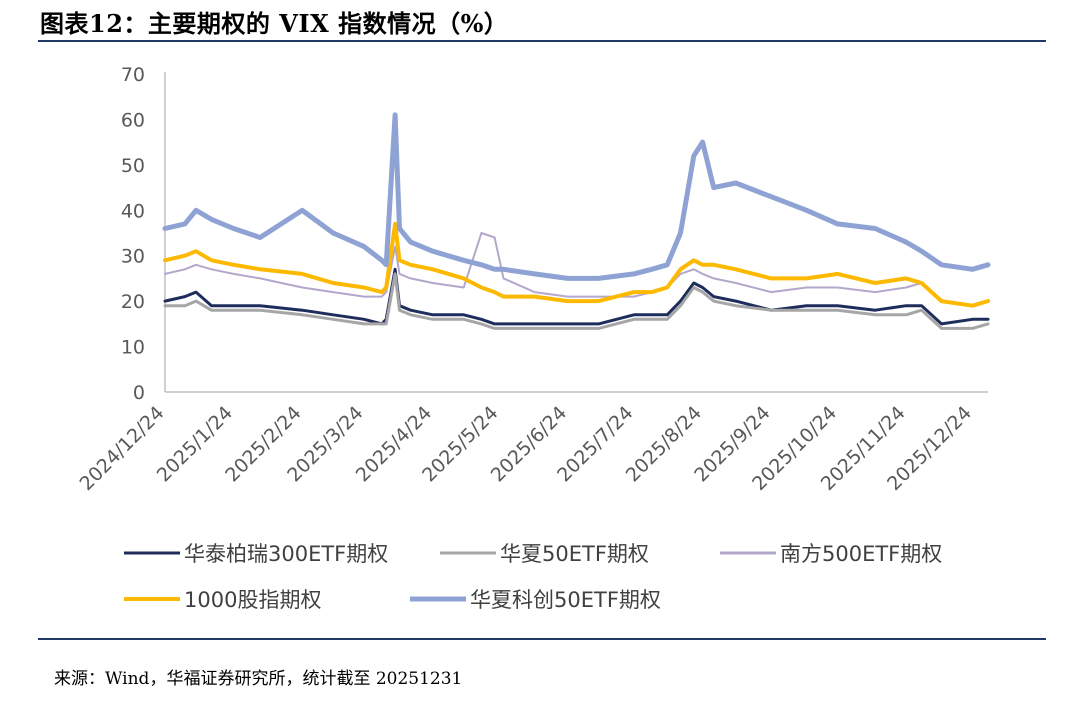  What do you see at coordinates (133, 120) in the screenshot?
I see `y-tick-label: 60` at bounding box center [133, 120].